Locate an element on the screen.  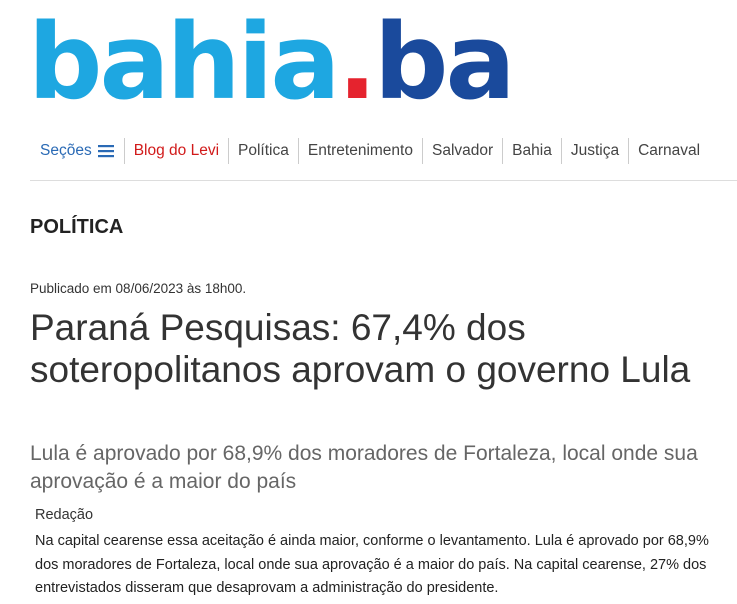
section-heading: POLÍTICA is located at coordinates (77, 227).